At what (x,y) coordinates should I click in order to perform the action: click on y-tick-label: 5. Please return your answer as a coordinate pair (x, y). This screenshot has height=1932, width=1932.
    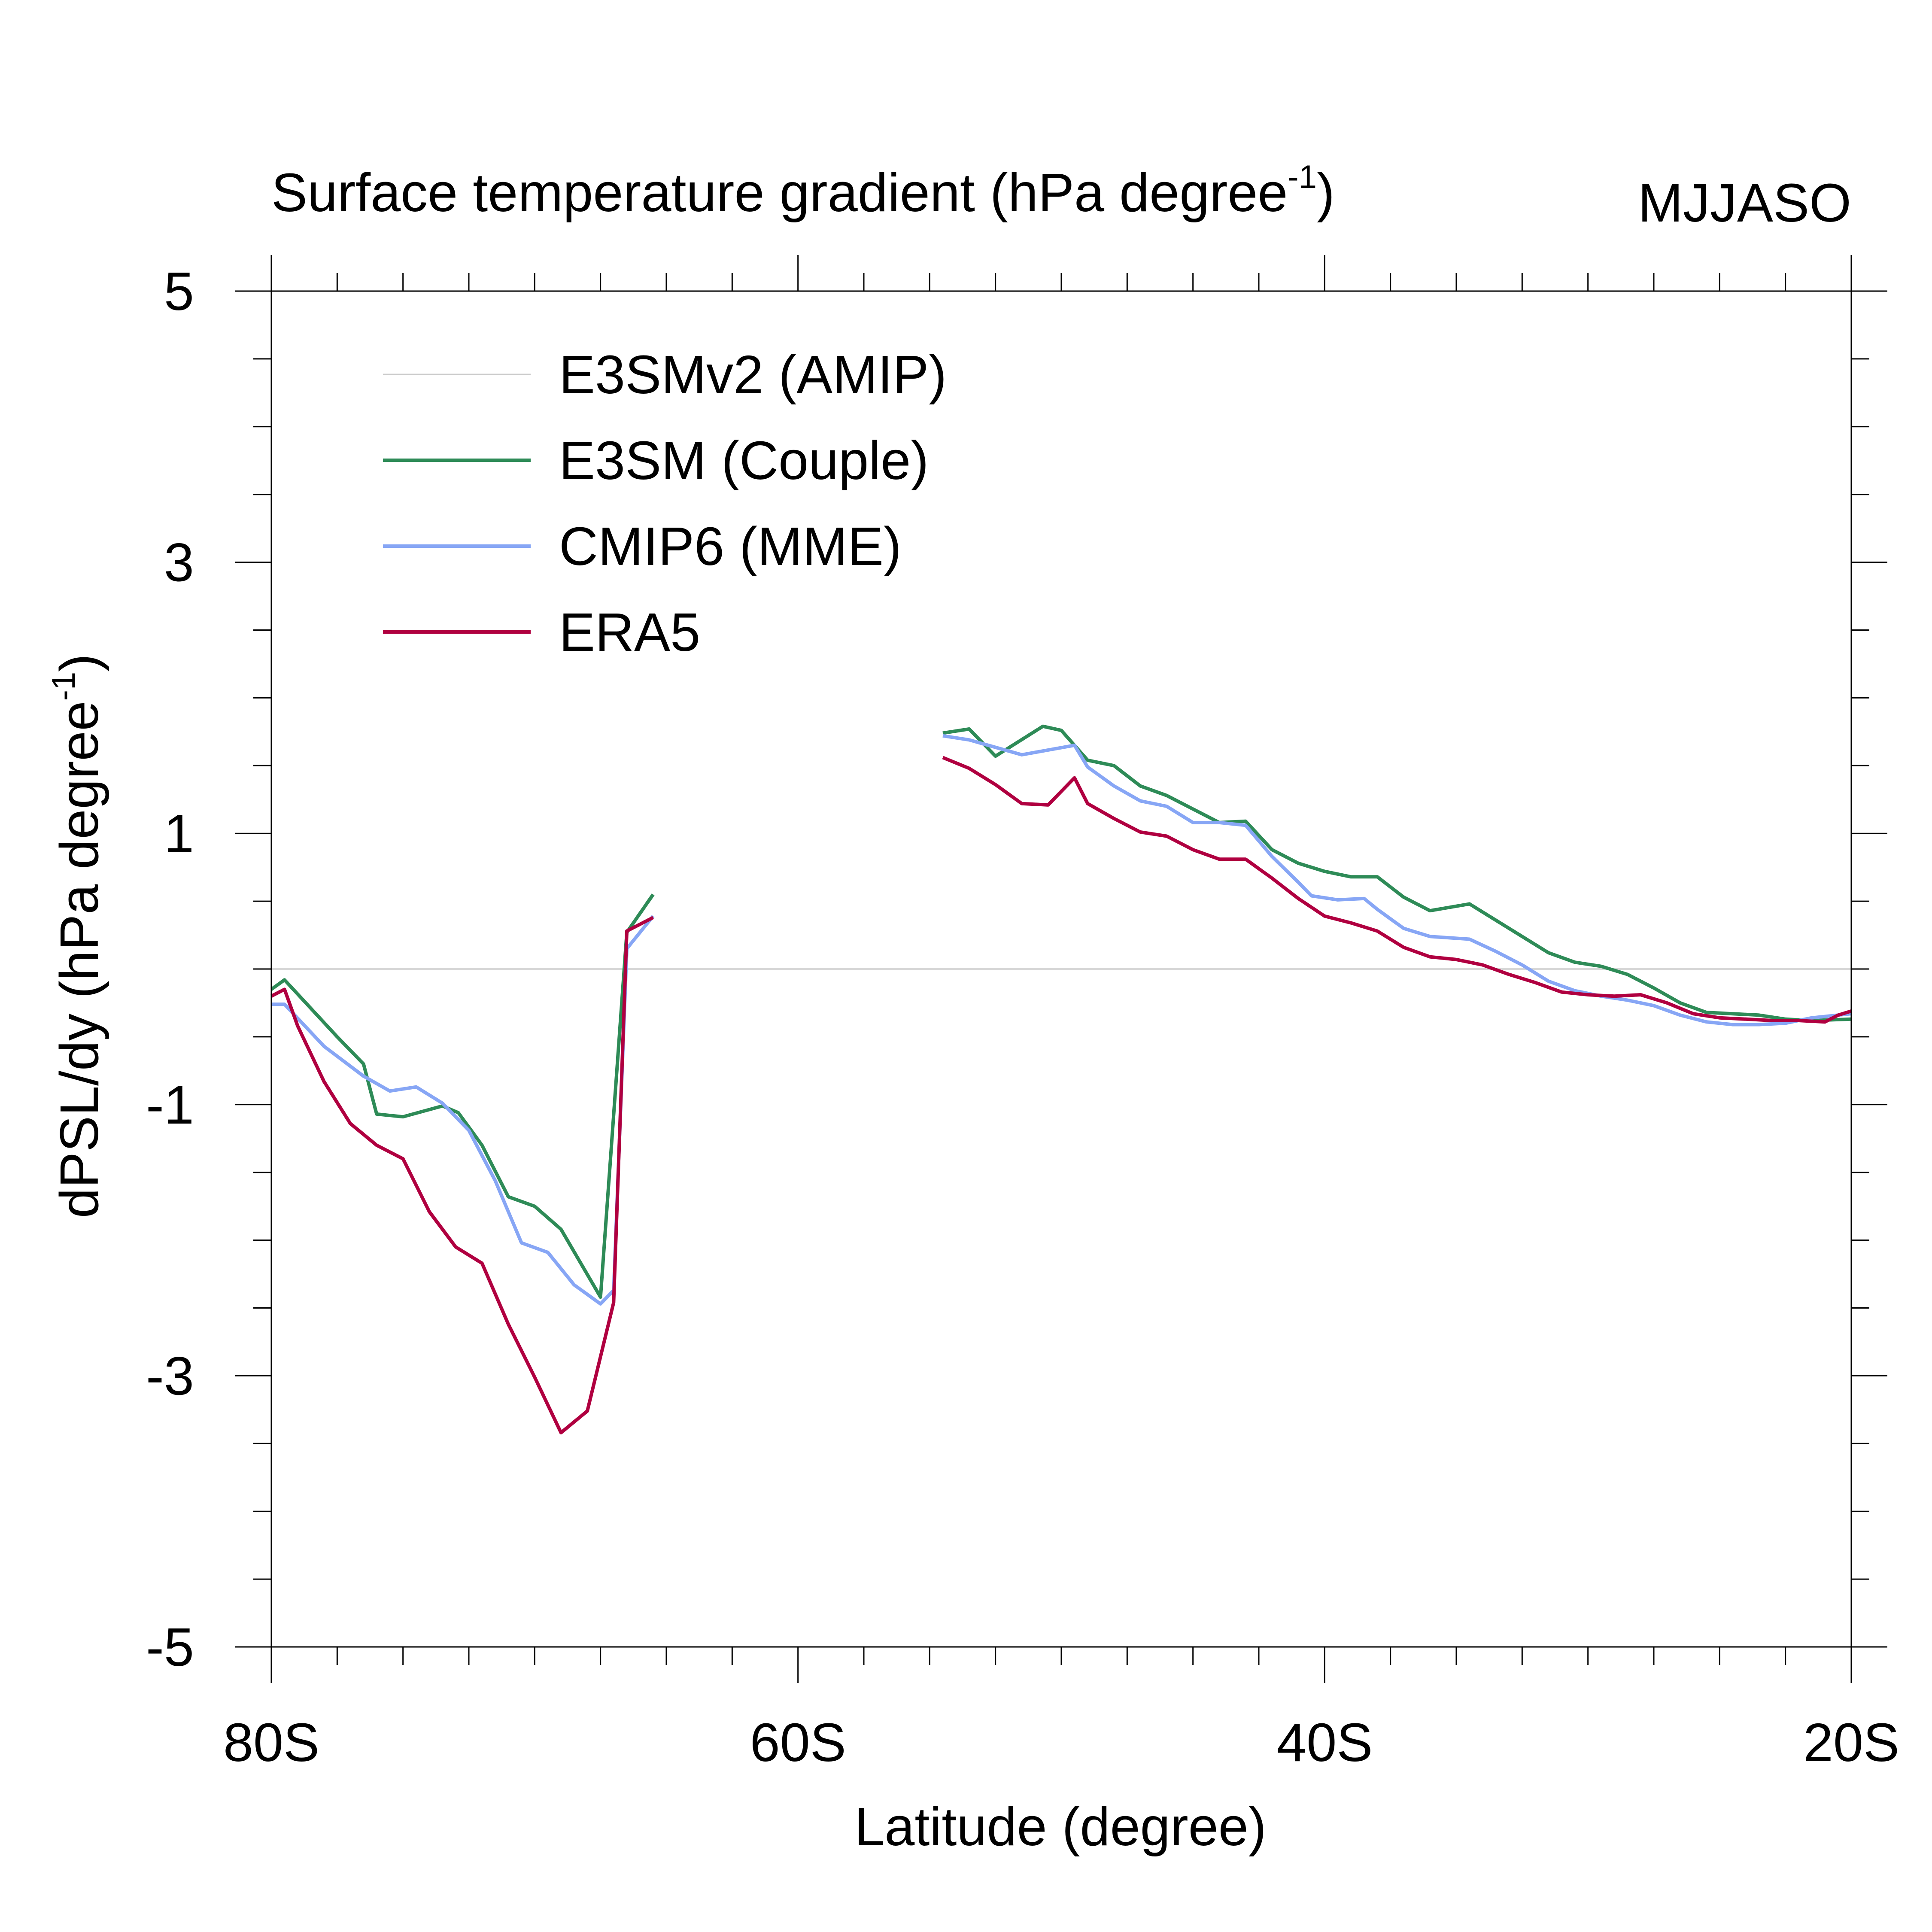
    Looking at the image, I should click on (179, 291).